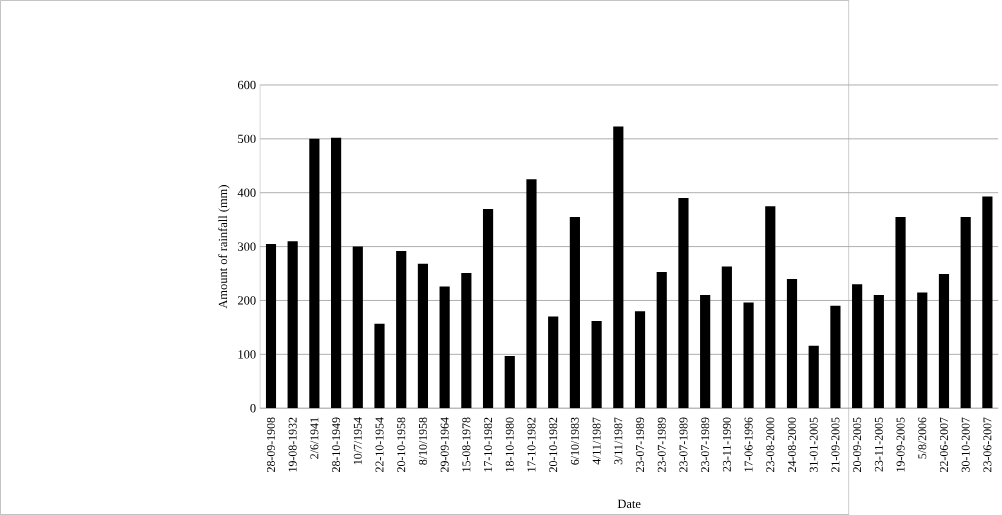 The height and width of the screenshot is (515, 1002). What do you see at coordinates (792, 444) in the screenshot?
I see `x-tick-label: 24-08-2000` at bounding box center [792, 444].